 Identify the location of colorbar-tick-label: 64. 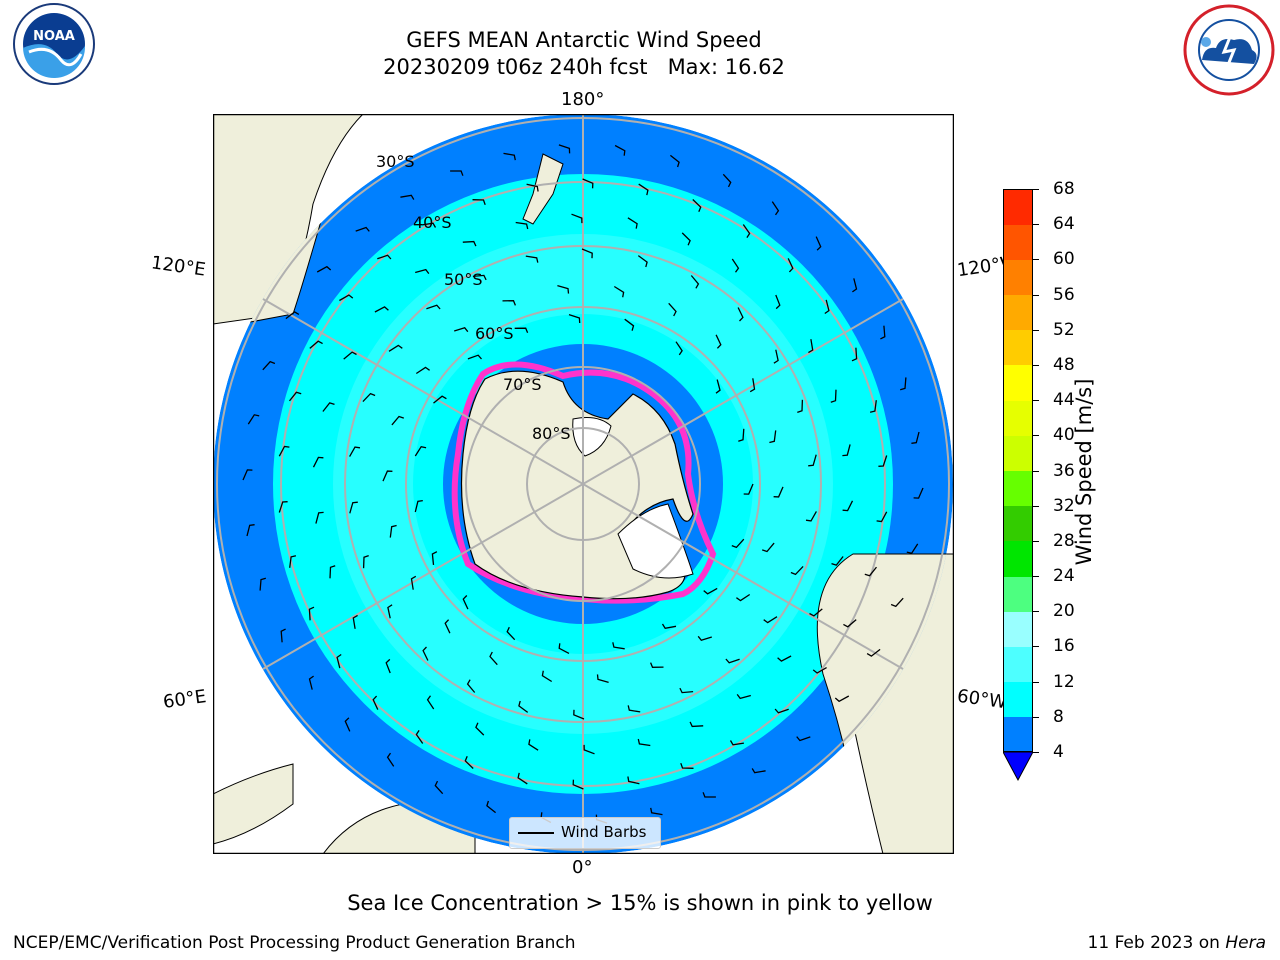
(1064, 224).